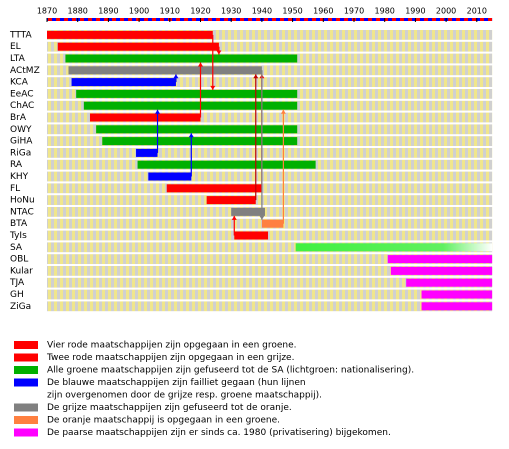 The height and width of the screenshot is (449, 509). Describe the element at coordinates (323, 11) in the screenshot. I see `x-tick-label: 1960` at that location.